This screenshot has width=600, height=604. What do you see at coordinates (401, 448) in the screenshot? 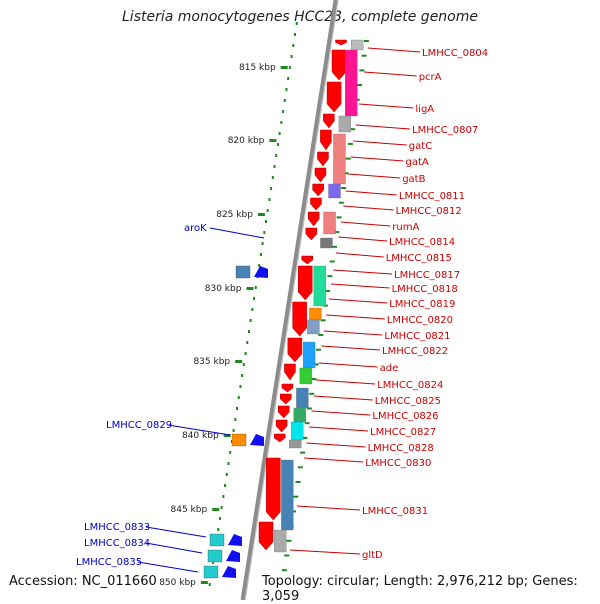
I see `gene-label-right: LMHCC_0828` at bounding box center [401, 448].